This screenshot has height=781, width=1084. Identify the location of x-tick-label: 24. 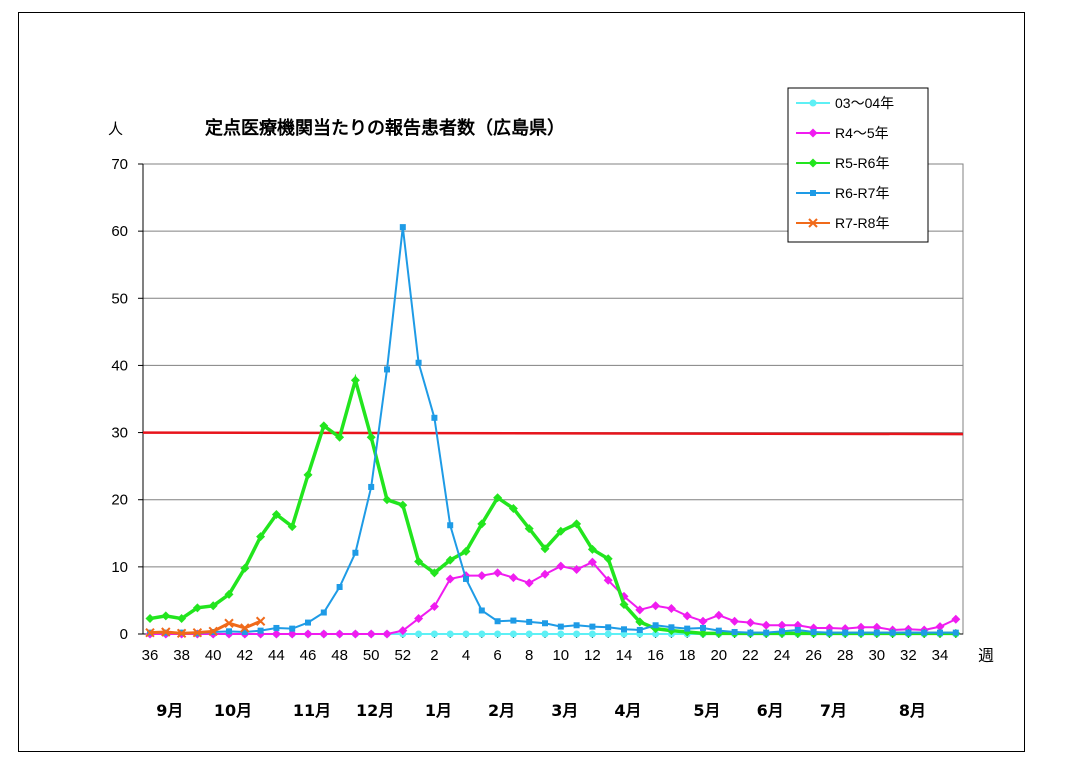
(782, 655).